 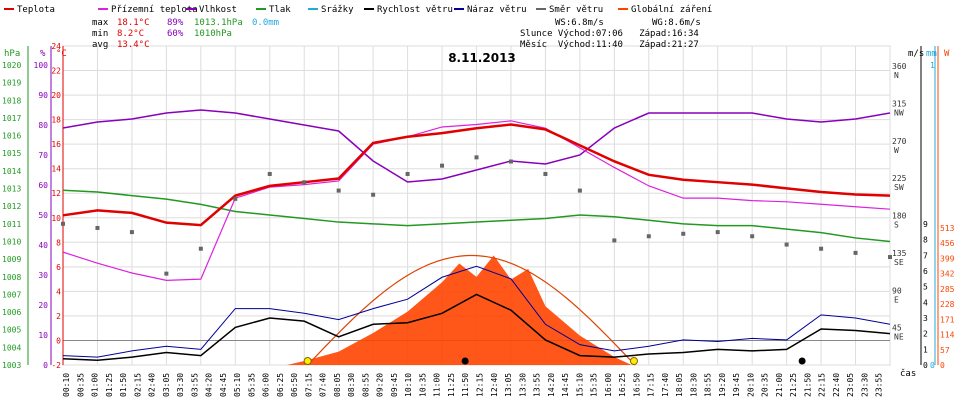 I want to click on x-axis-label: čas, so click(x=908, y=373).